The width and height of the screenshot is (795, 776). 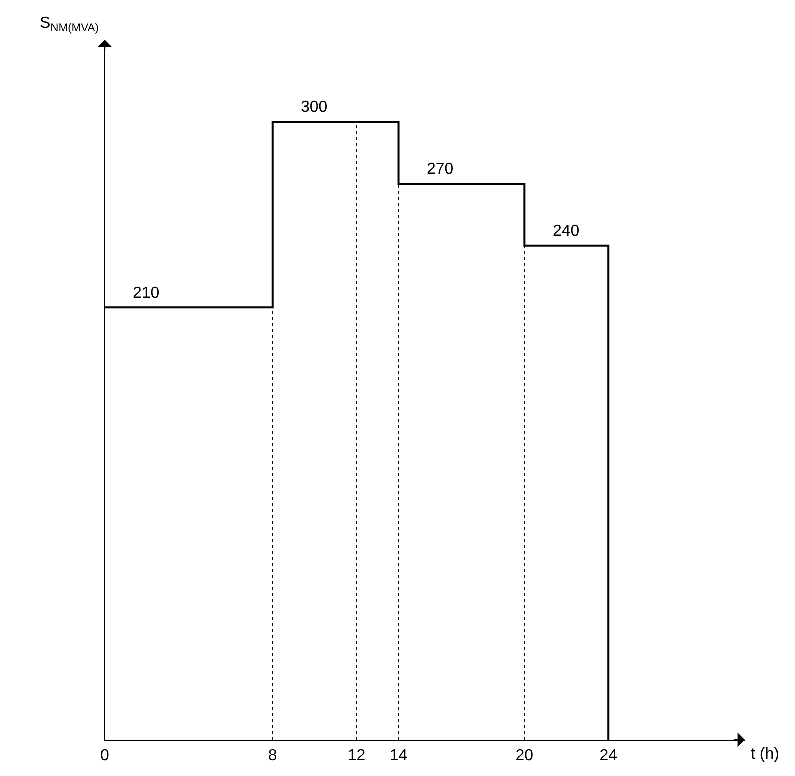 I want to click on x-tick-label: 14, so click(x=399, y=755).